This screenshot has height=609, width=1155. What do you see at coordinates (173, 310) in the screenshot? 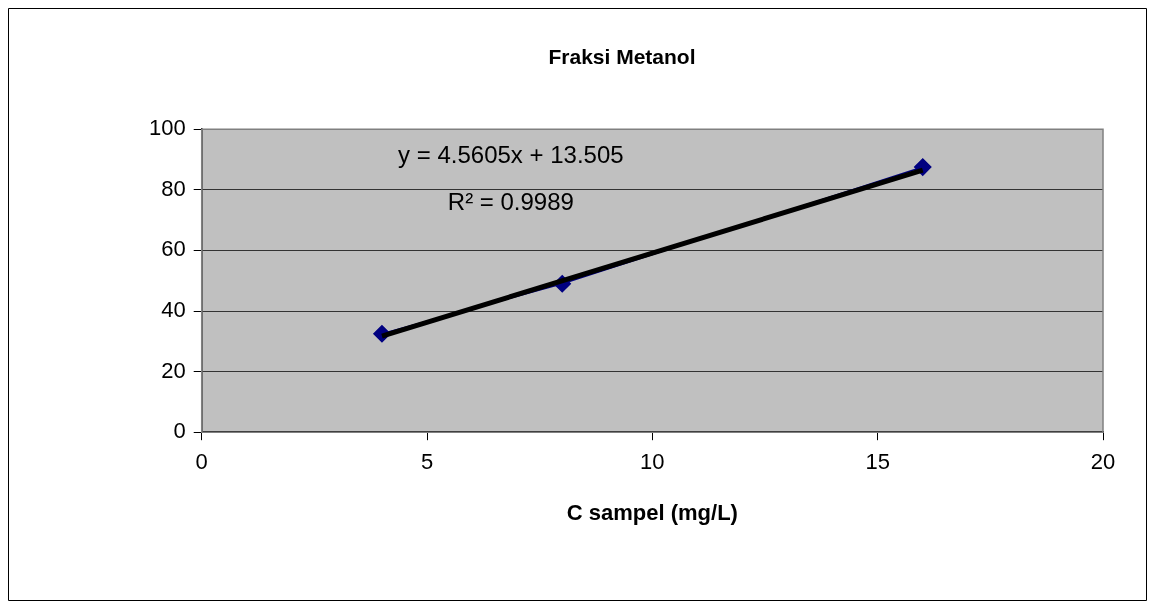
I see `y-tick-label: 40` at bounding box center [173, 310].